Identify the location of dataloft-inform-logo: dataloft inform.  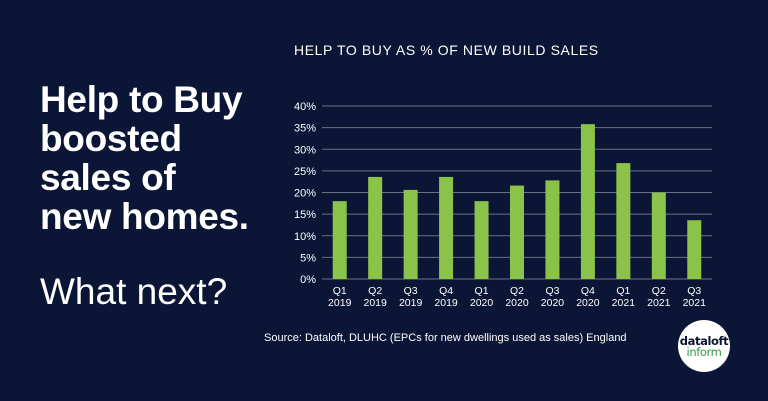
(704, 346).